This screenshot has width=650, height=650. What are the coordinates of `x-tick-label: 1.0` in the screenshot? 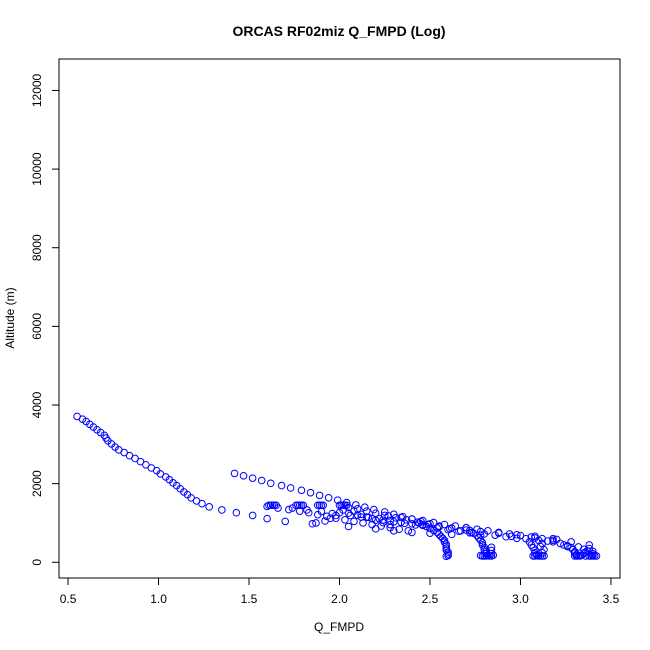 It's located at (158, 599).